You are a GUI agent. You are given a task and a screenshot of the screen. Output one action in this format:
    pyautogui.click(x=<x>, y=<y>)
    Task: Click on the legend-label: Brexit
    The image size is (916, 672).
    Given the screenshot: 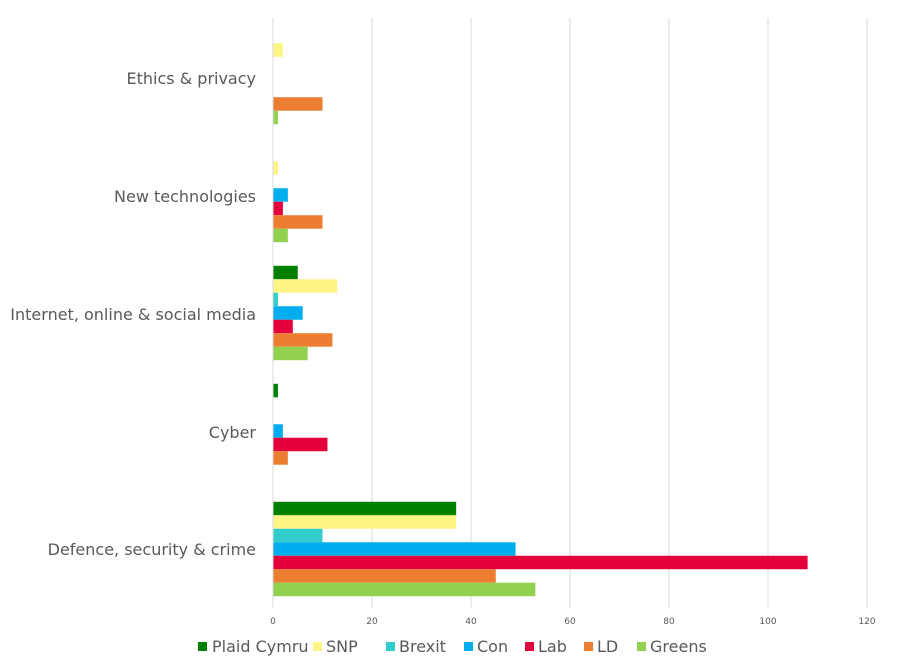 What is the action you would take?
    pyautogui.click(x=422, y=646)
    